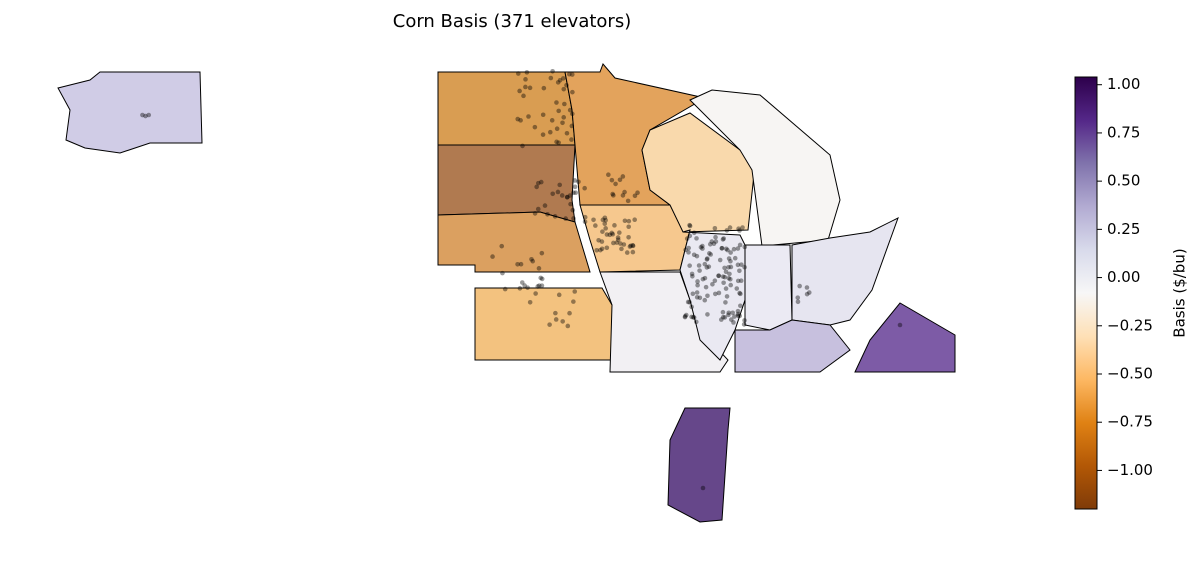 This screenshot has width=1200, height=561. I want to click on wisconsin, so click(698, 172).